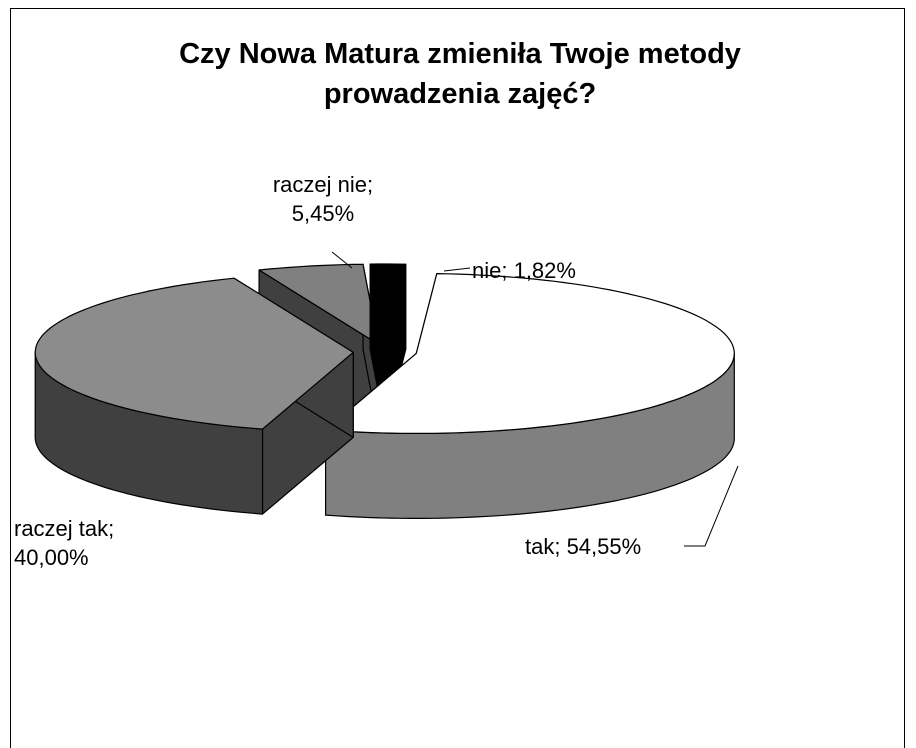  What do you see at coordinates (524, 270) in the screenshot?
I see `data-label: nie; 1,82%` at bounding box center [524, 270].